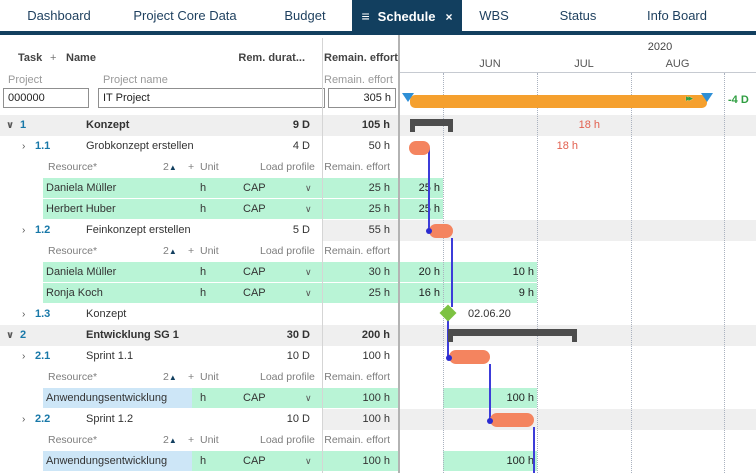  I want to click on task-row-1-2: › 1.2 Feinkonzept erstellen 5 D 55 h, so click(378, 230).